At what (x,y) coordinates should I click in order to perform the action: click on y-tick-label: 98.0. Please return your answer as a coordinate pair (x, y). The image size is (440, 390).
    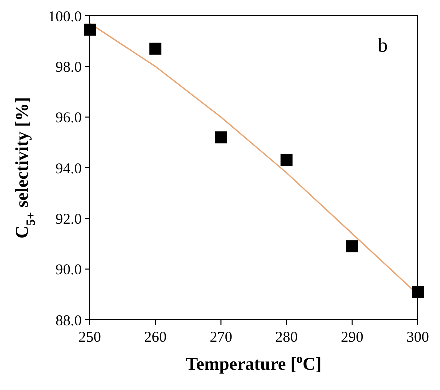
    Looking at the image, I should click on (69, 68).